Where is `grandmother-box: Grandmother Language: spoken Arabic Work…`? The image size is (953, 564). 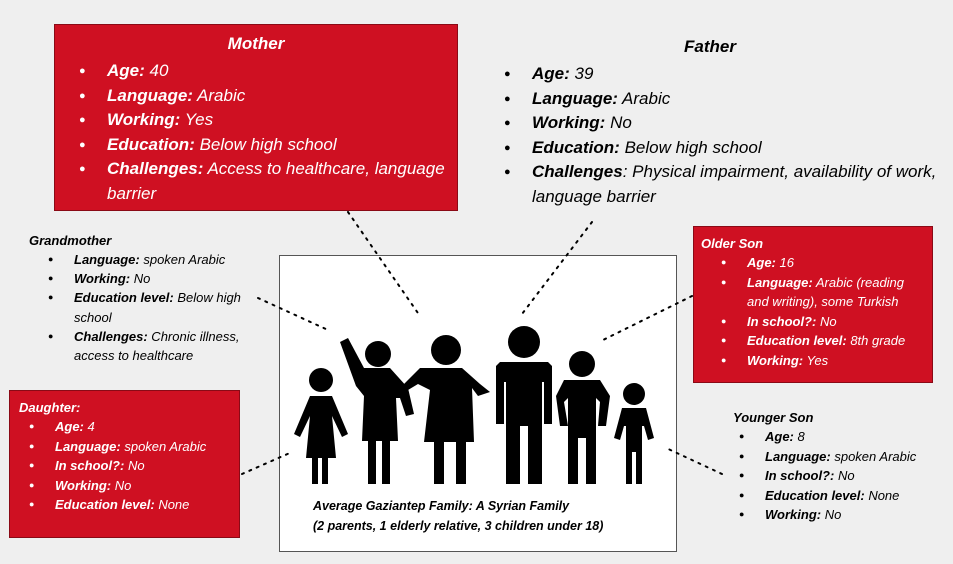
grandmother-box: Grandmother Language: spoken Arabic Work… is located at coordinates (154, 300).